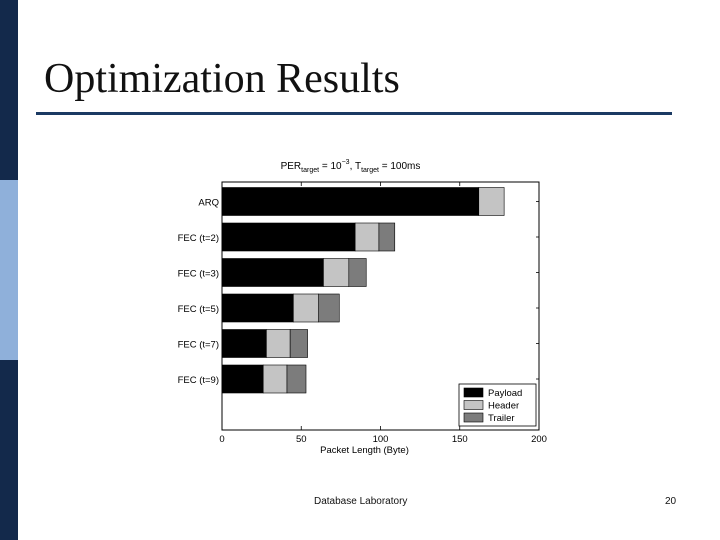  What do you see at coordinates (198, 380) in the screenshot?
I see `y-tick-label: FEC (t=9)` at bounding box center [198, 380].